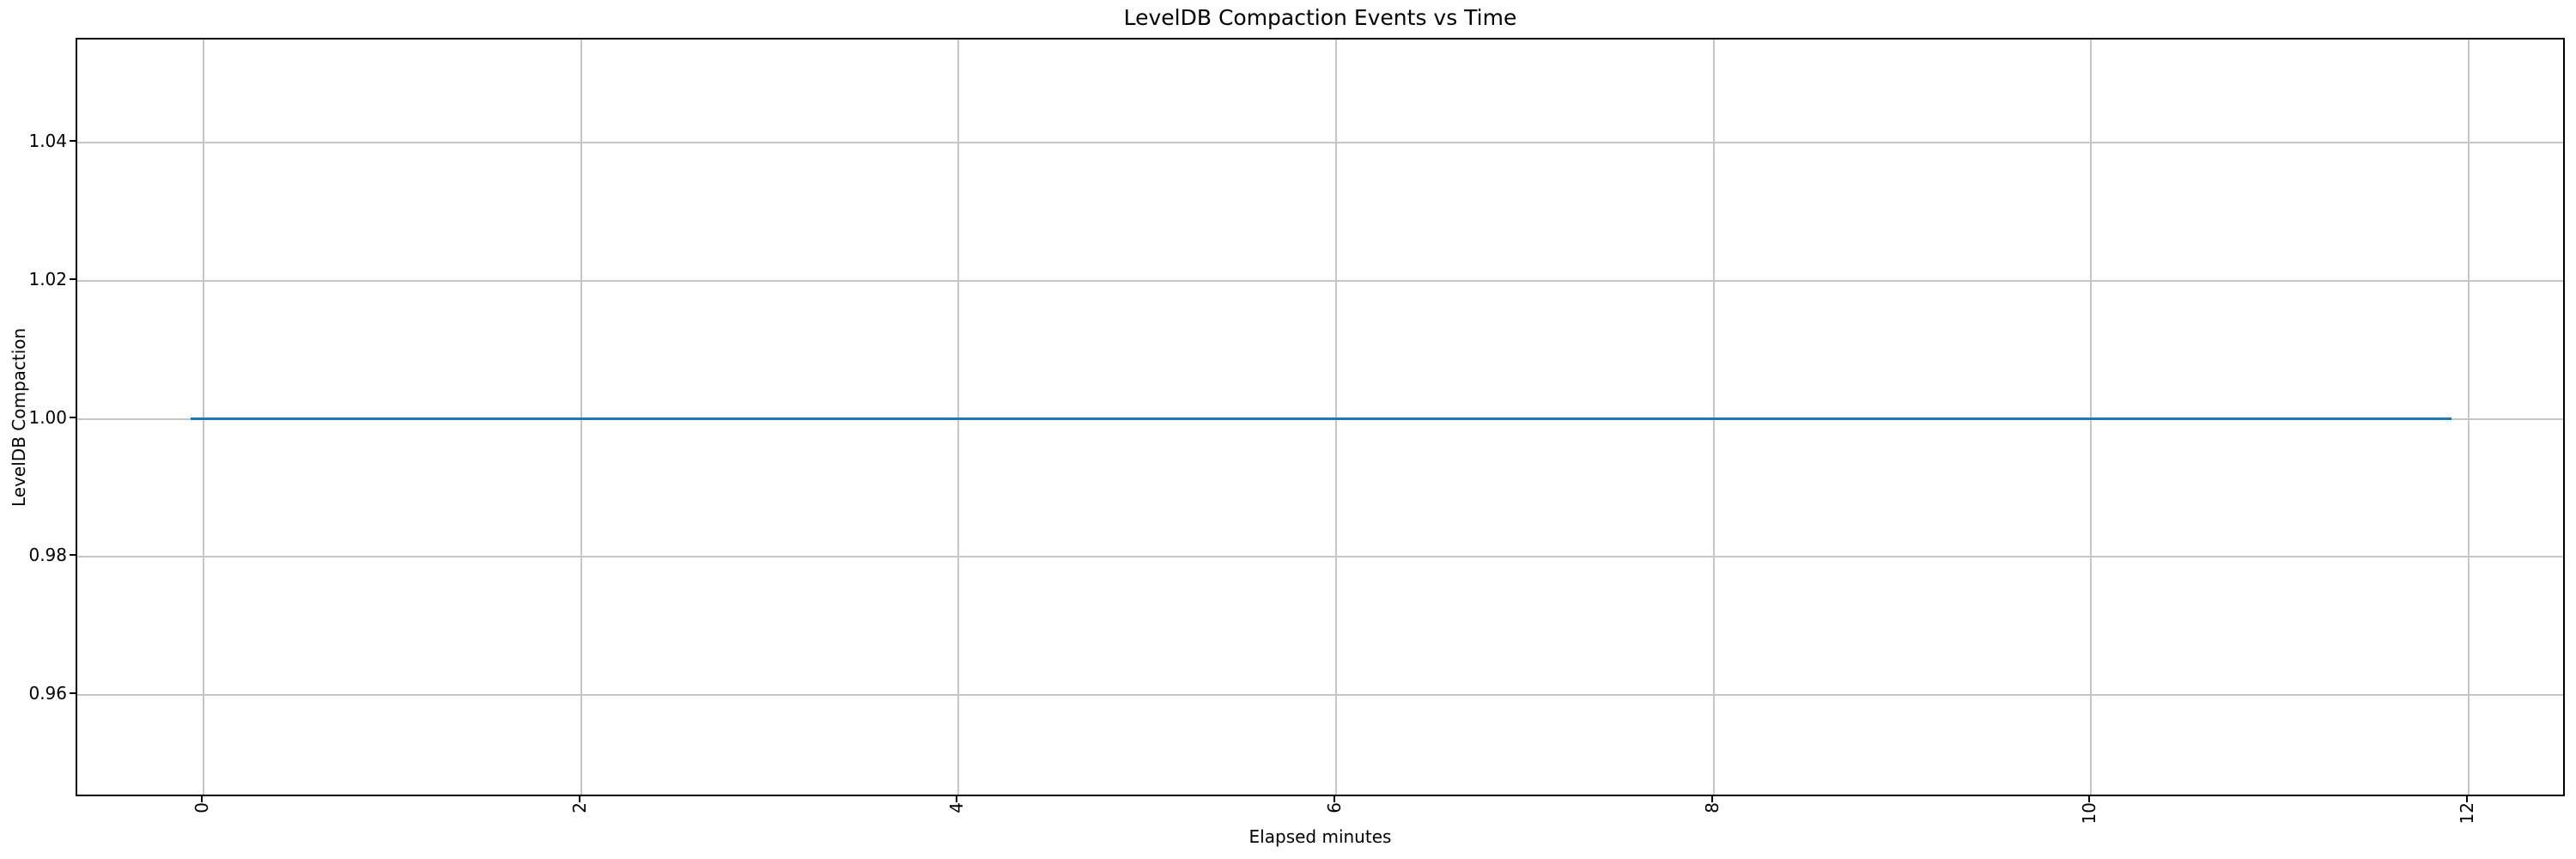 The width and height of the screenshot is (2576, 859). Describe the element at coordinates (1320, 837) in the screenshot. I see `x-axis-label: Elapsed minutes` at that location.